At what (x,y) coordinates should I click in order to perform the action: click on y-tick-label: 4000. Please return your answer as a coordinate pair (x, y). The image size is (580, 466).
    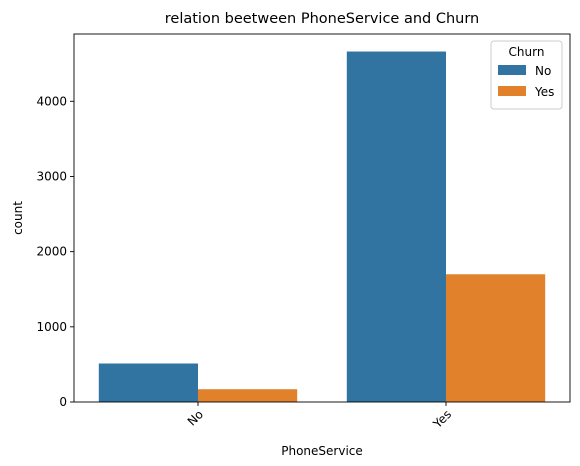
    Looking at the image, I should click on (51, 101).